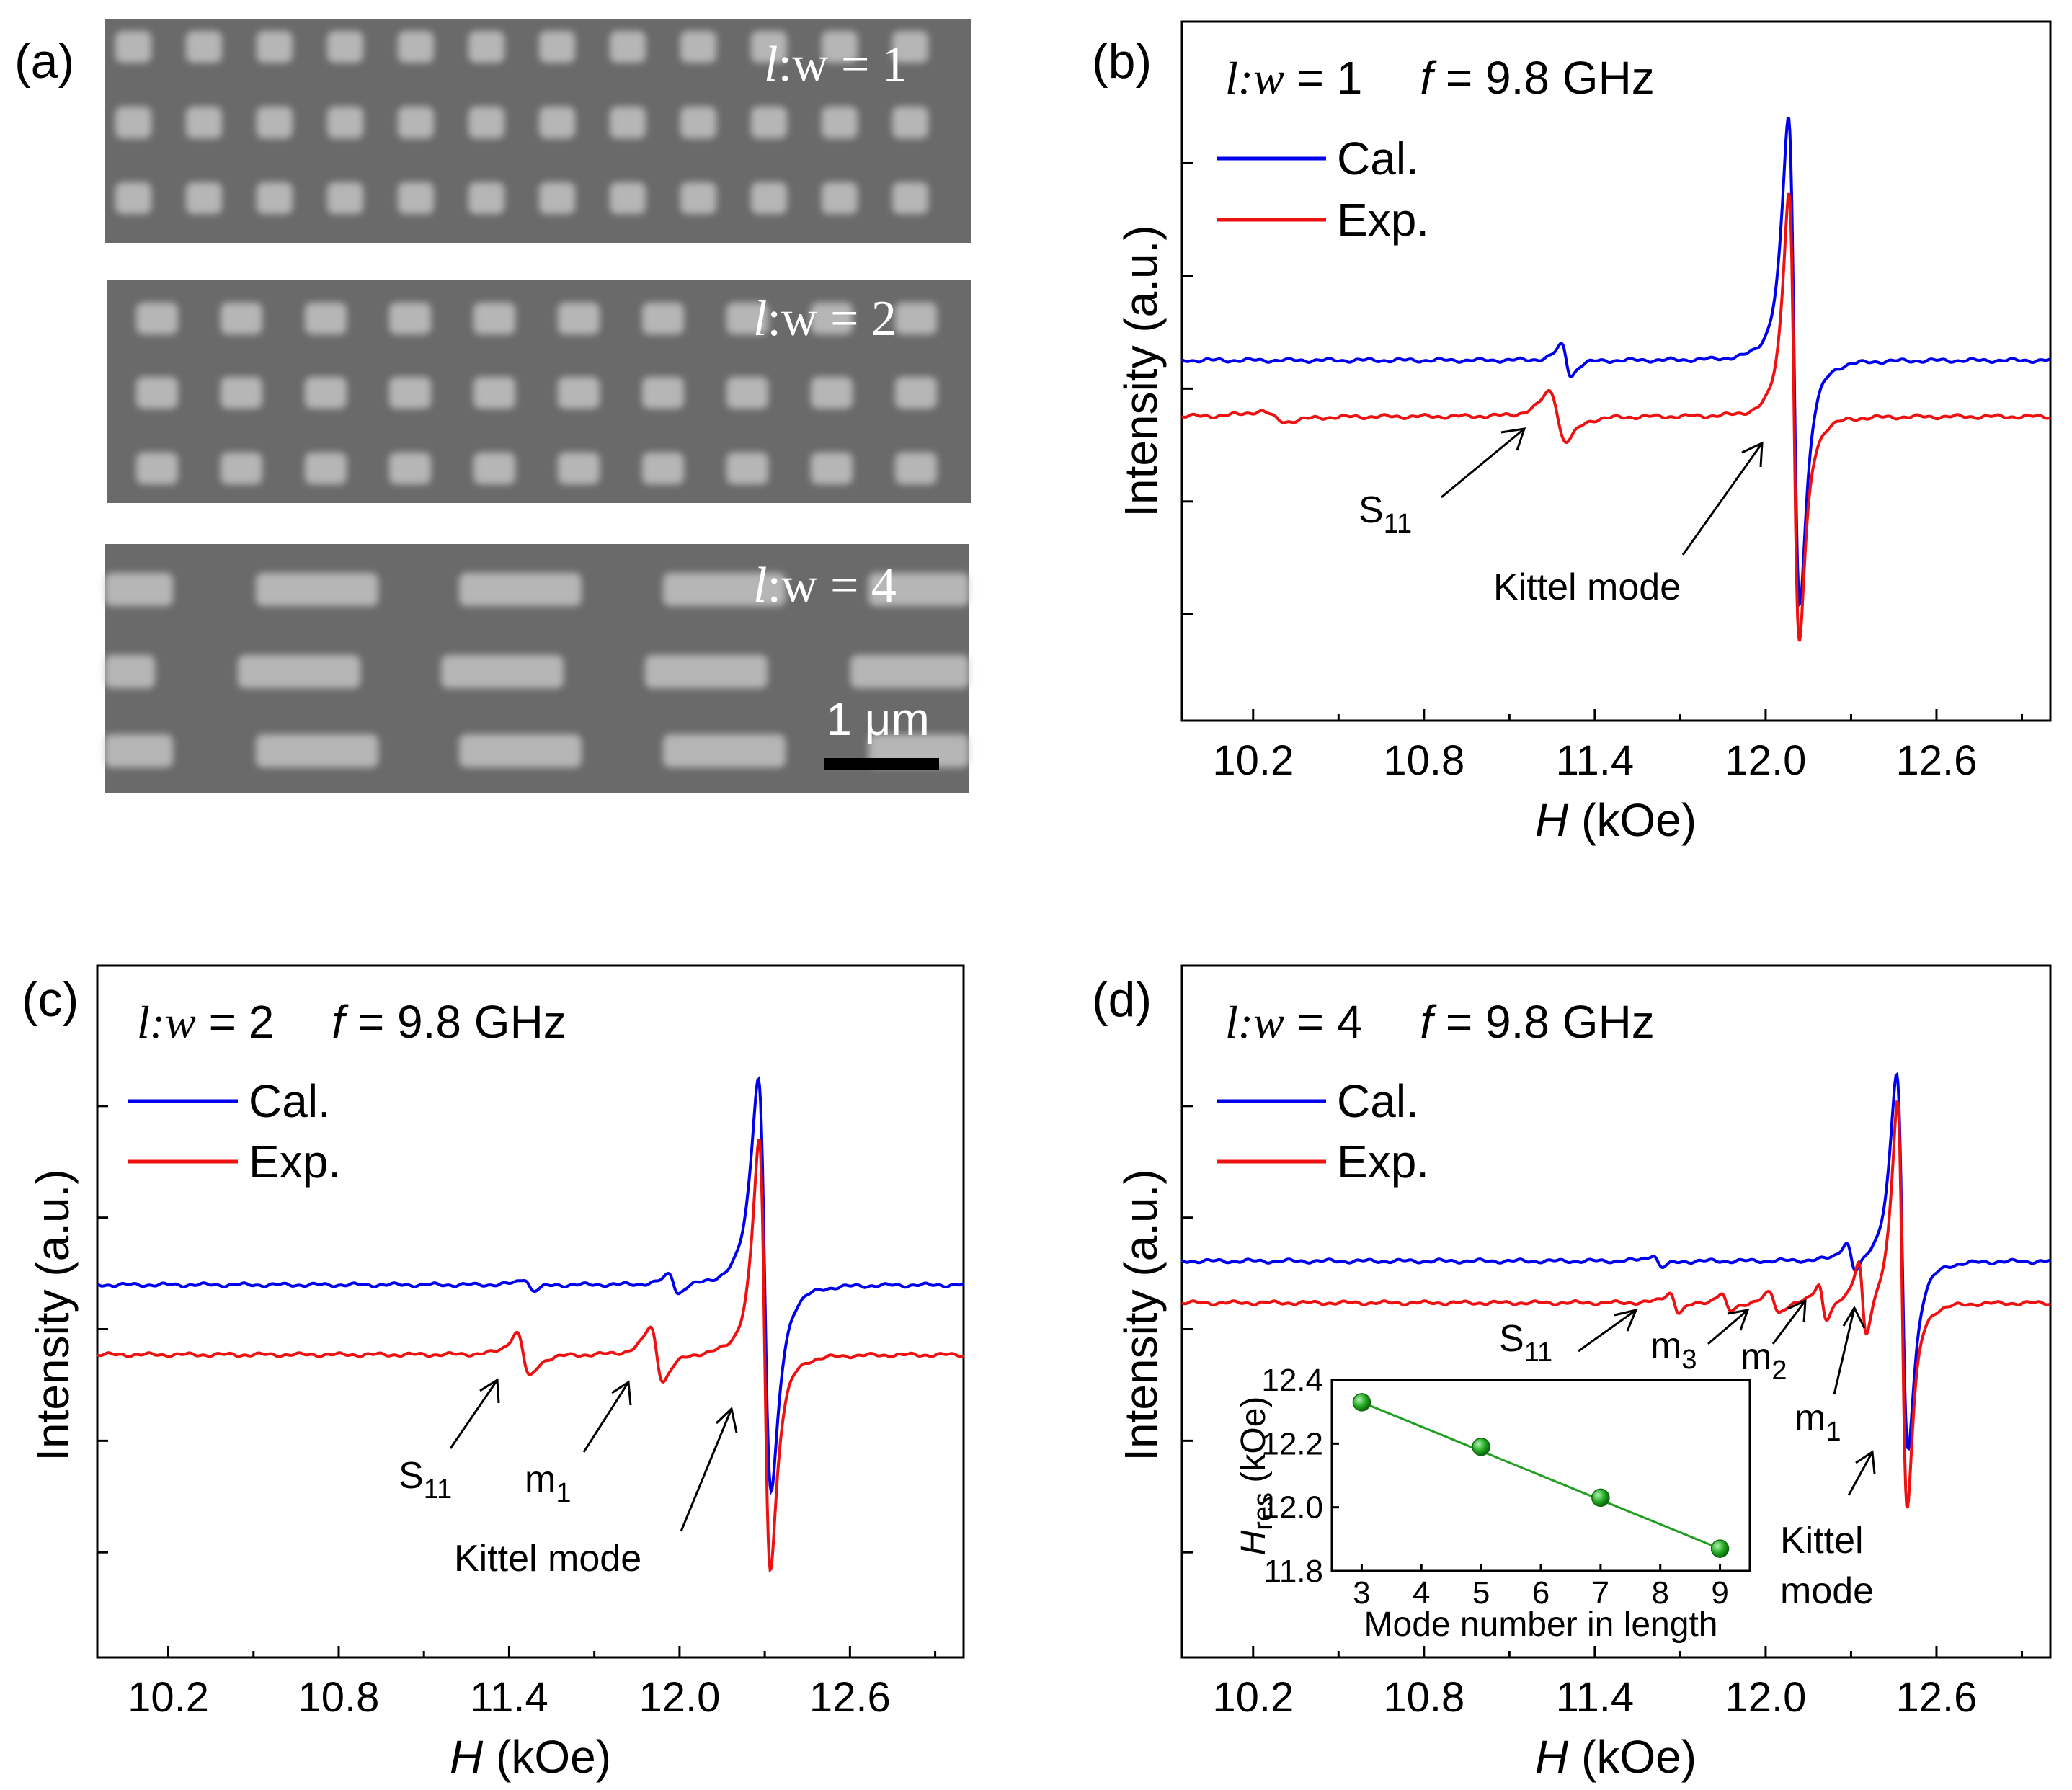  What do you see at coordinates (1293, 1571) in the screenshot?
I see `inset-y-tick-label: 11.8` at bounding box center [1293, 1571].